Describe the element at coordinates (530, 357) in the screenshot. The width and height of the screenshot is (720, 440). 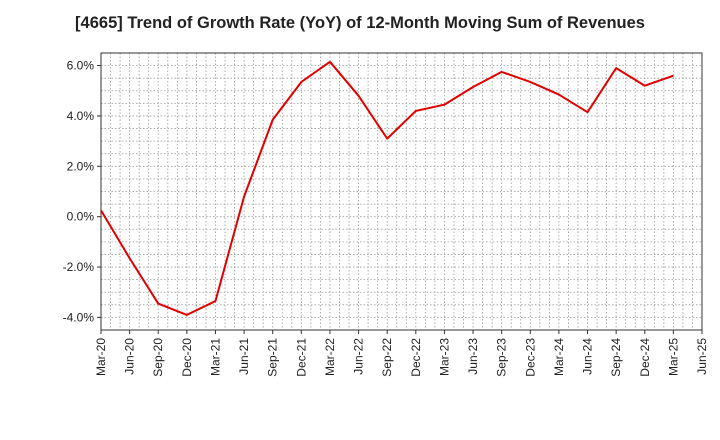
I see `x-tick-label: Dec-23` at that location.